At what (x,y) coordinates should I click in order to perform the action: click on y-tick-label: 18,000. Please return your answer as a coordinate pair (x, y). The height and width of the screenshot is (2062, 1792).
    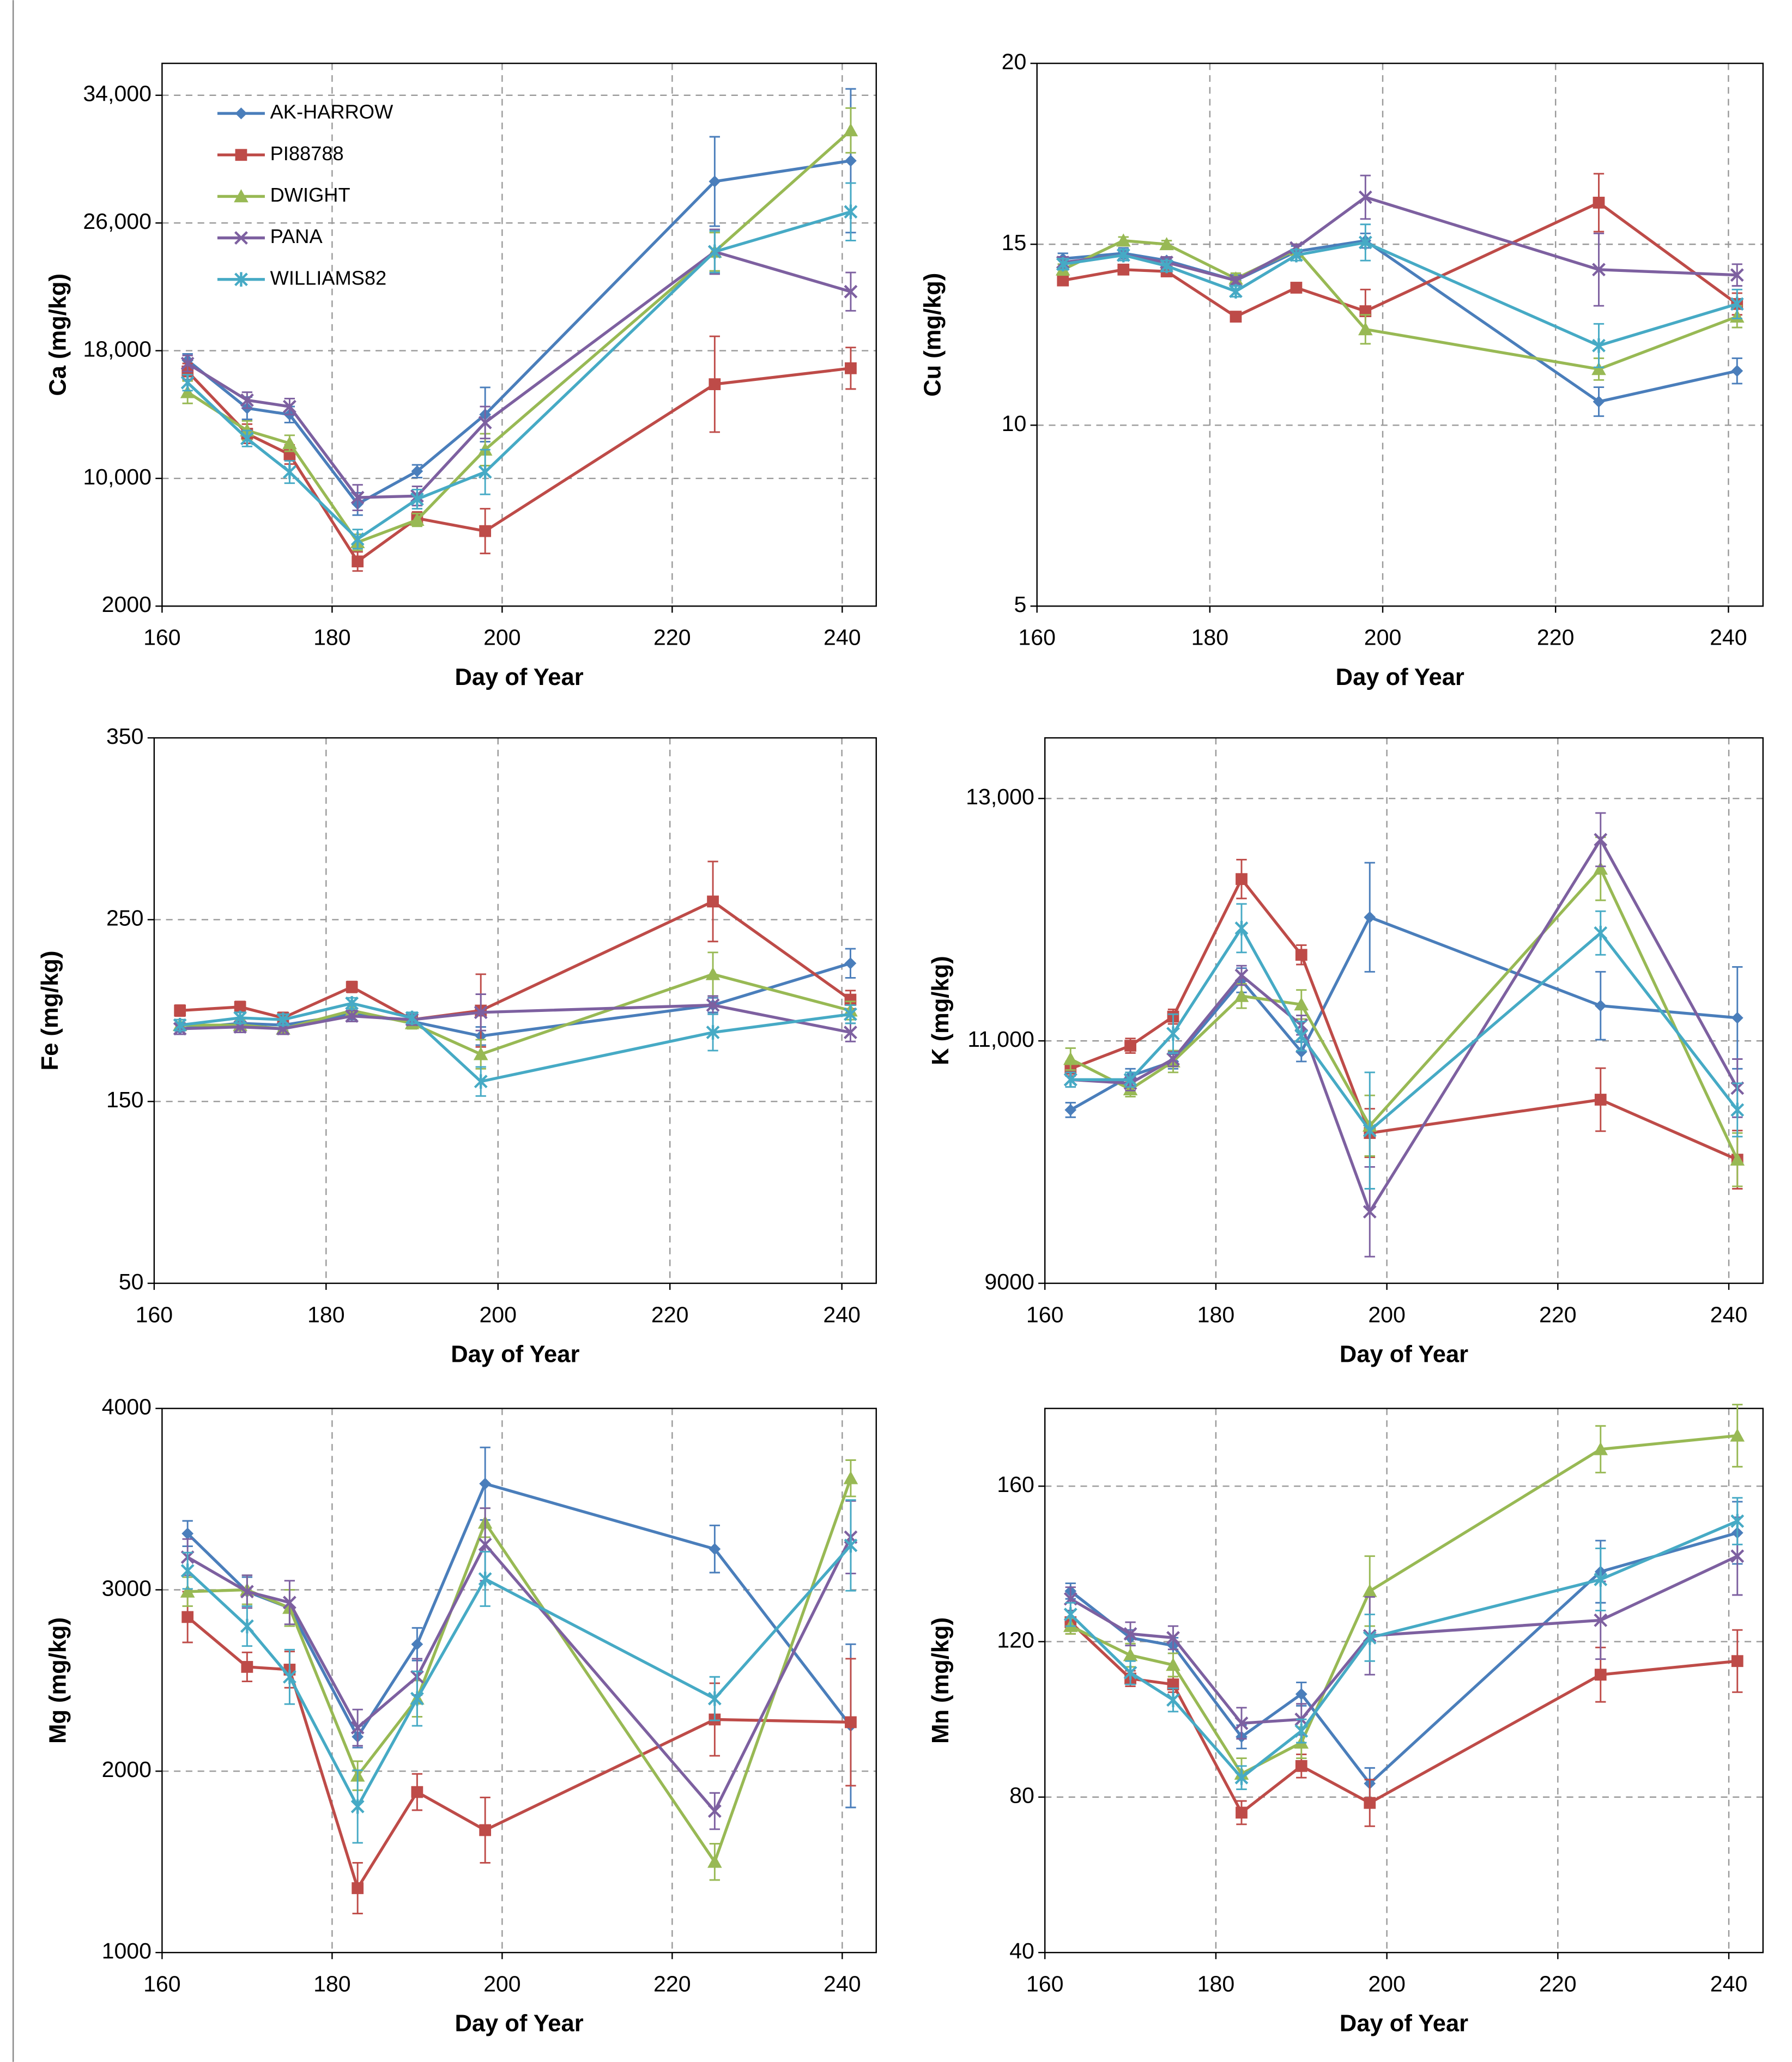
    Looking at the image, I should click on (117, 348).